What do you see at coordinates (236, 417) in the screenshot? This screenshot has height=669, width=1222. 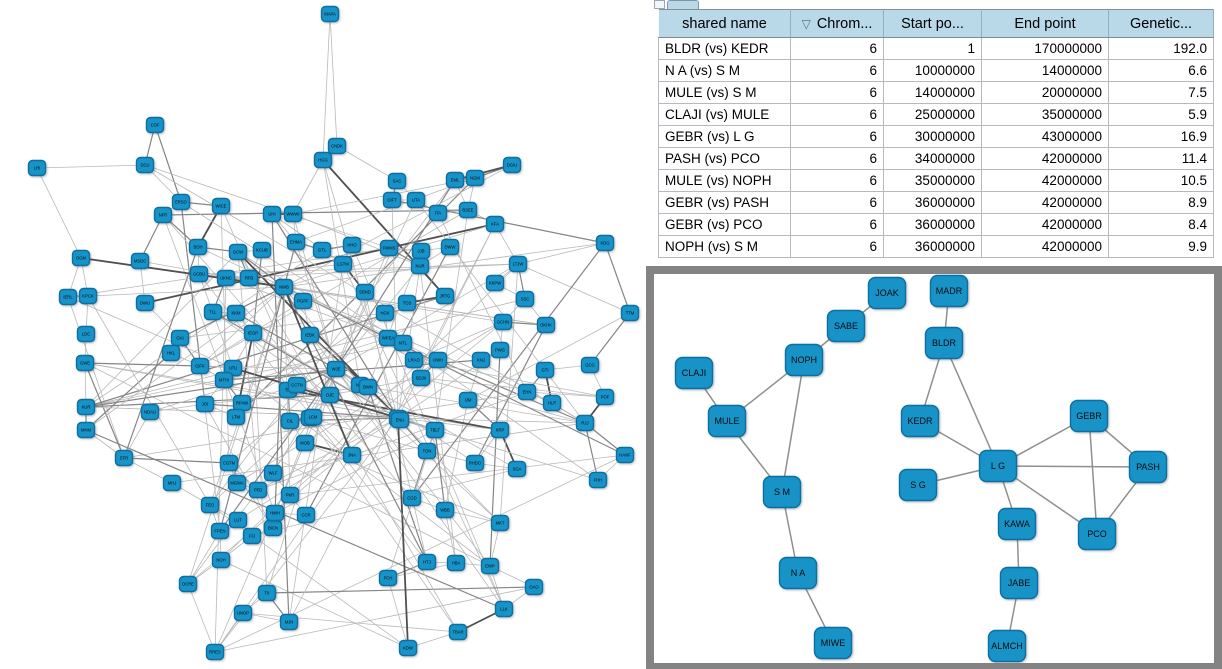 I see `network-node: LTM` at bounding box center [236, 417].